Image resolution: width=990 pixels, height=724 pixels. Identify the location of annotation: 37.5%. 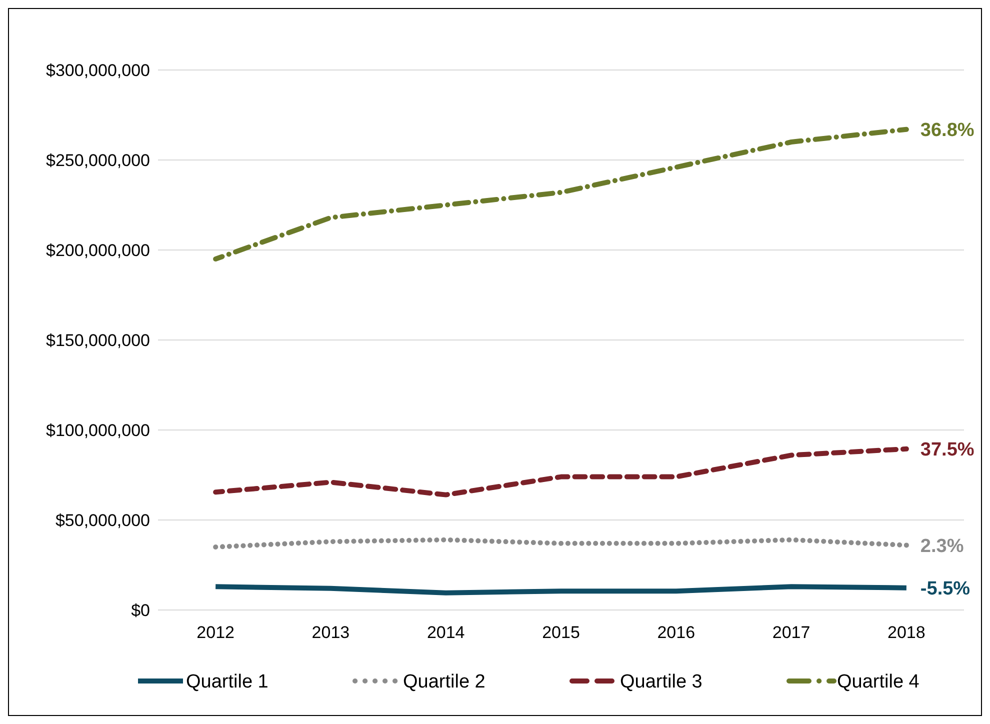
(947, 450).